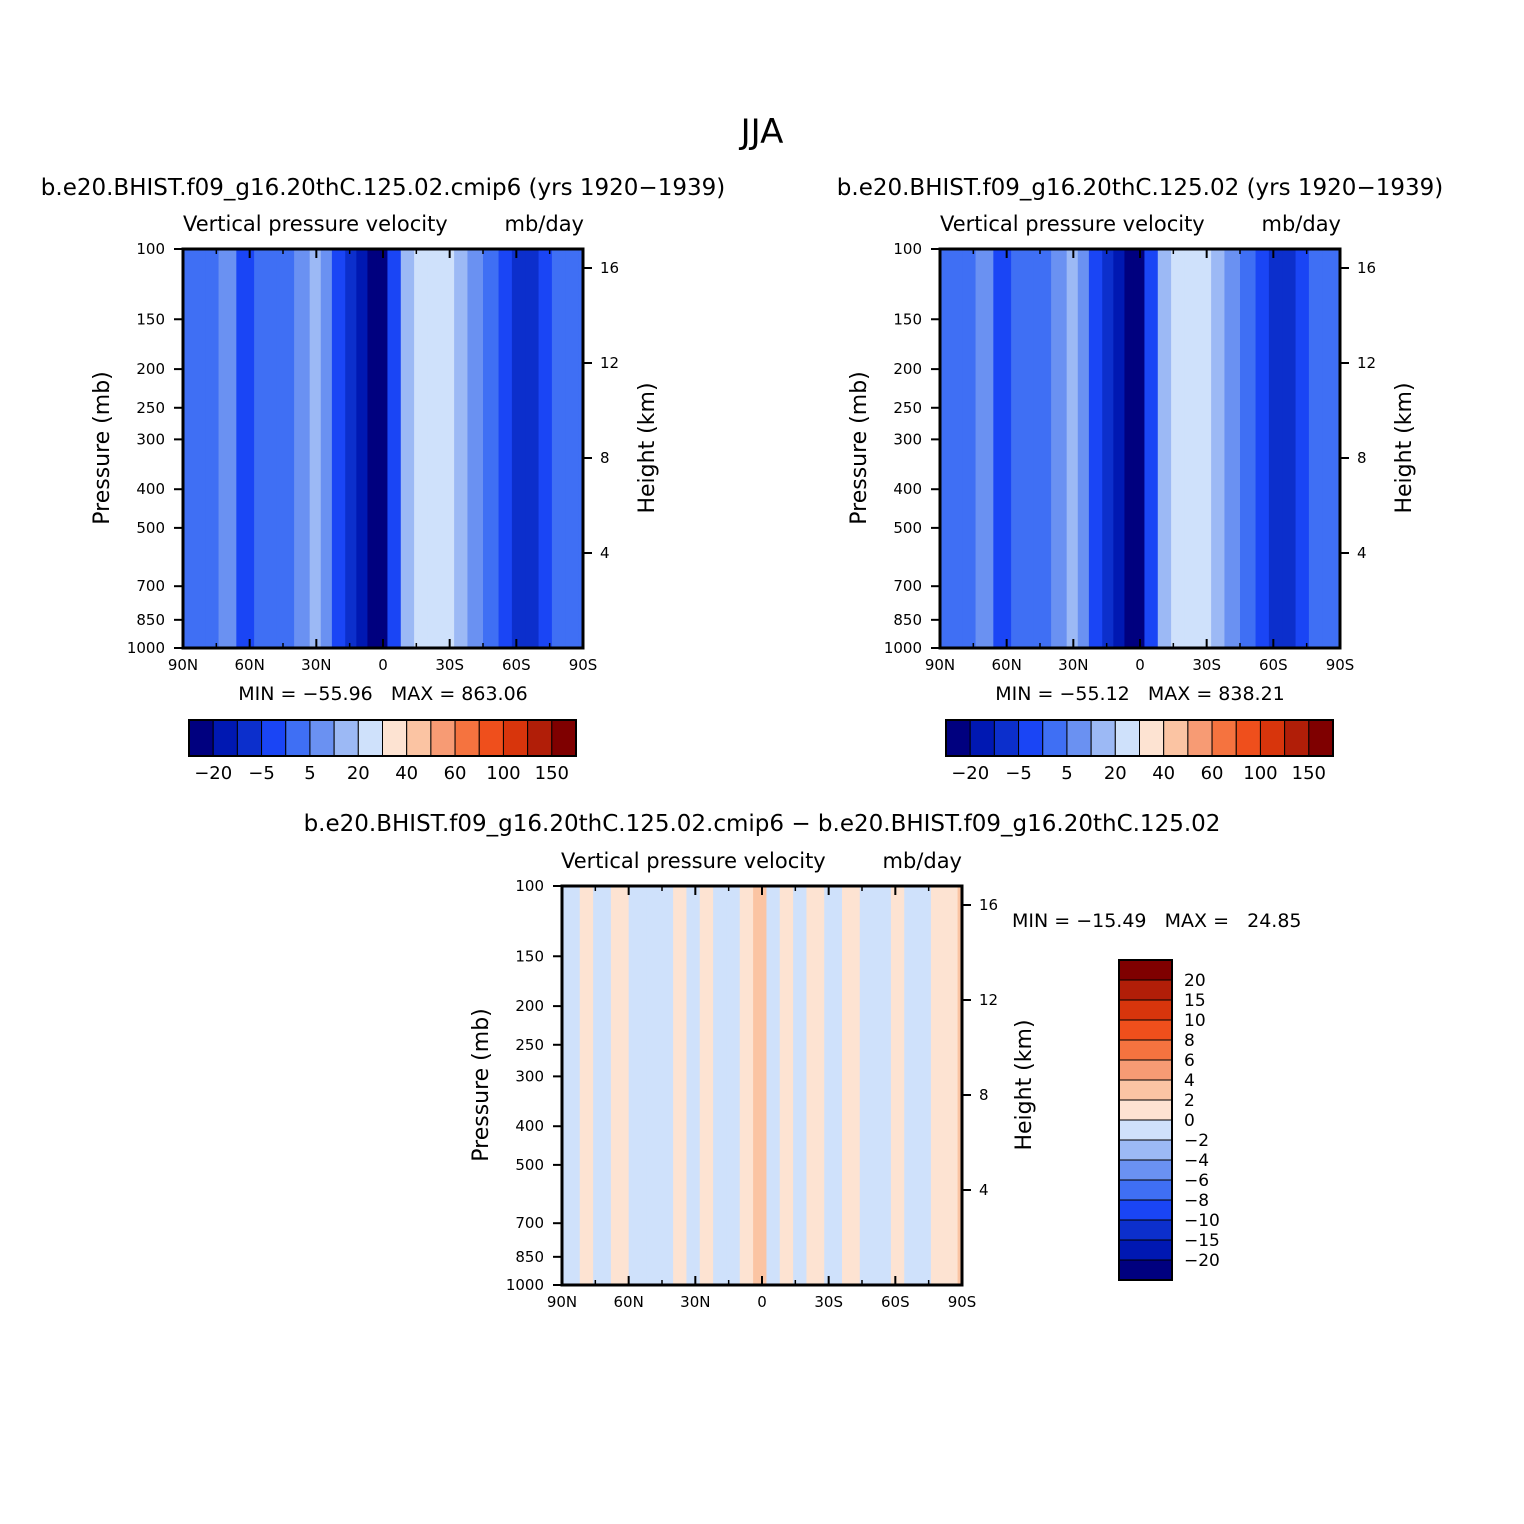 The width and height of the screenshot is (1524, 1524). Describe the element at coordinates (859, 448) in the screenshot. I see `y-axis-title-pressure-top-right: Pressure (mb)` at that location.